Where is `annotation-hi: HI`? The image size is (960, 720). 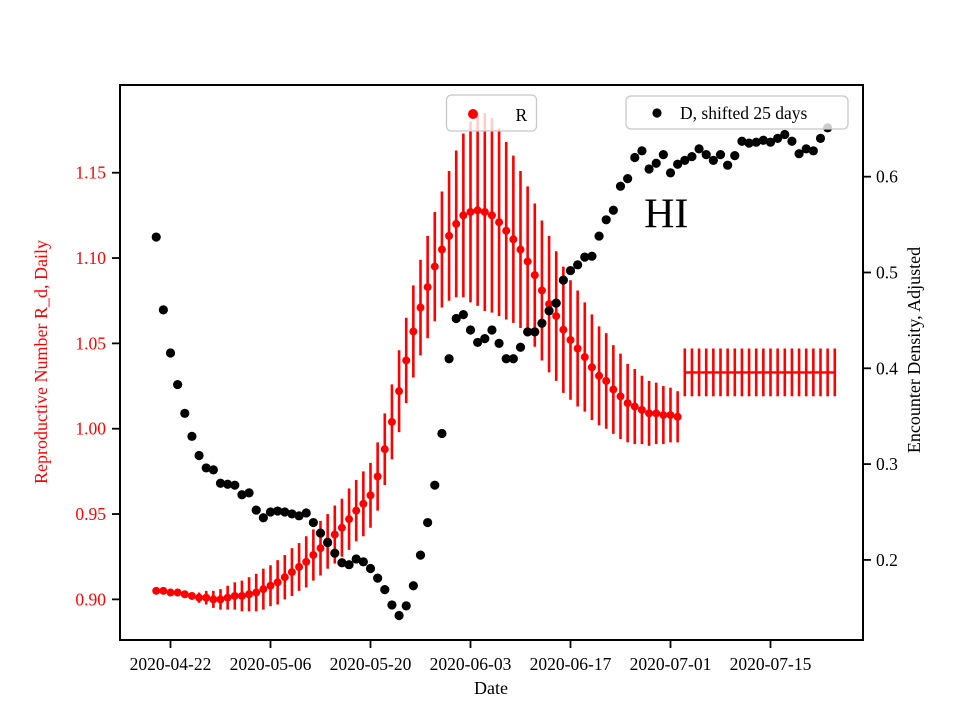
annotation-hi: HI is located at coordinates (666, 214).